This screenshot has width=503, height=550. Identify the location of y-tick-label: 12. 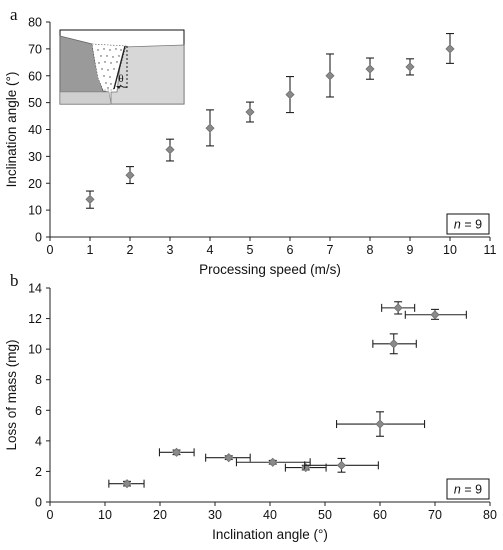
(35, 319).